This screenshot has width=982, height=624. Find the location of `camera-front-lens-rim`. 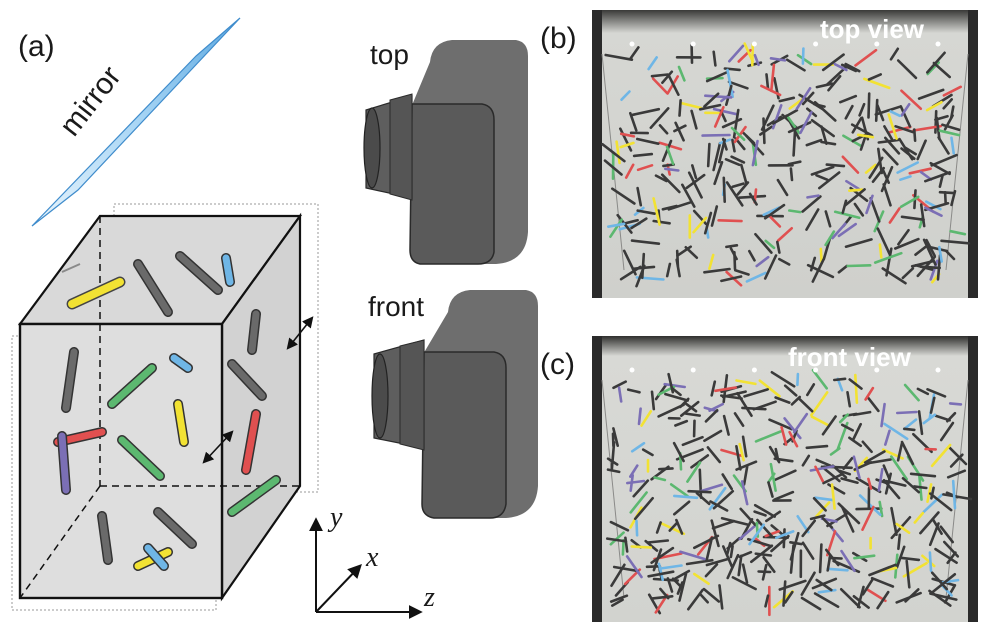

camera-front-lens-rim is located at coordinates (380, 396).